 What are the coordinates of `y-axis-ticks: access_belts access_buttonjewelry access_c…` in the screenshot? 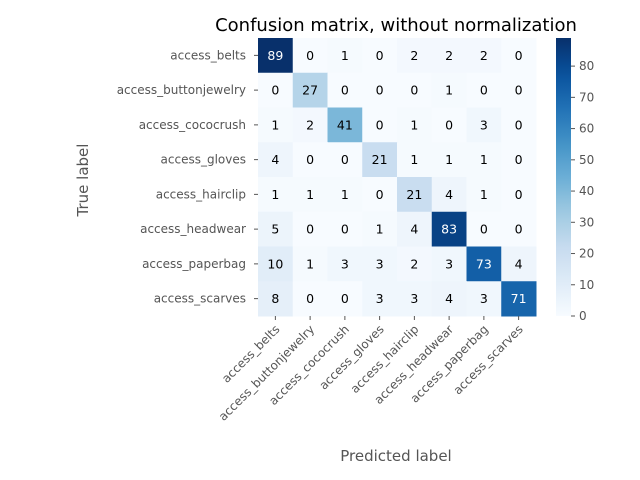 It's located at (187, 177).